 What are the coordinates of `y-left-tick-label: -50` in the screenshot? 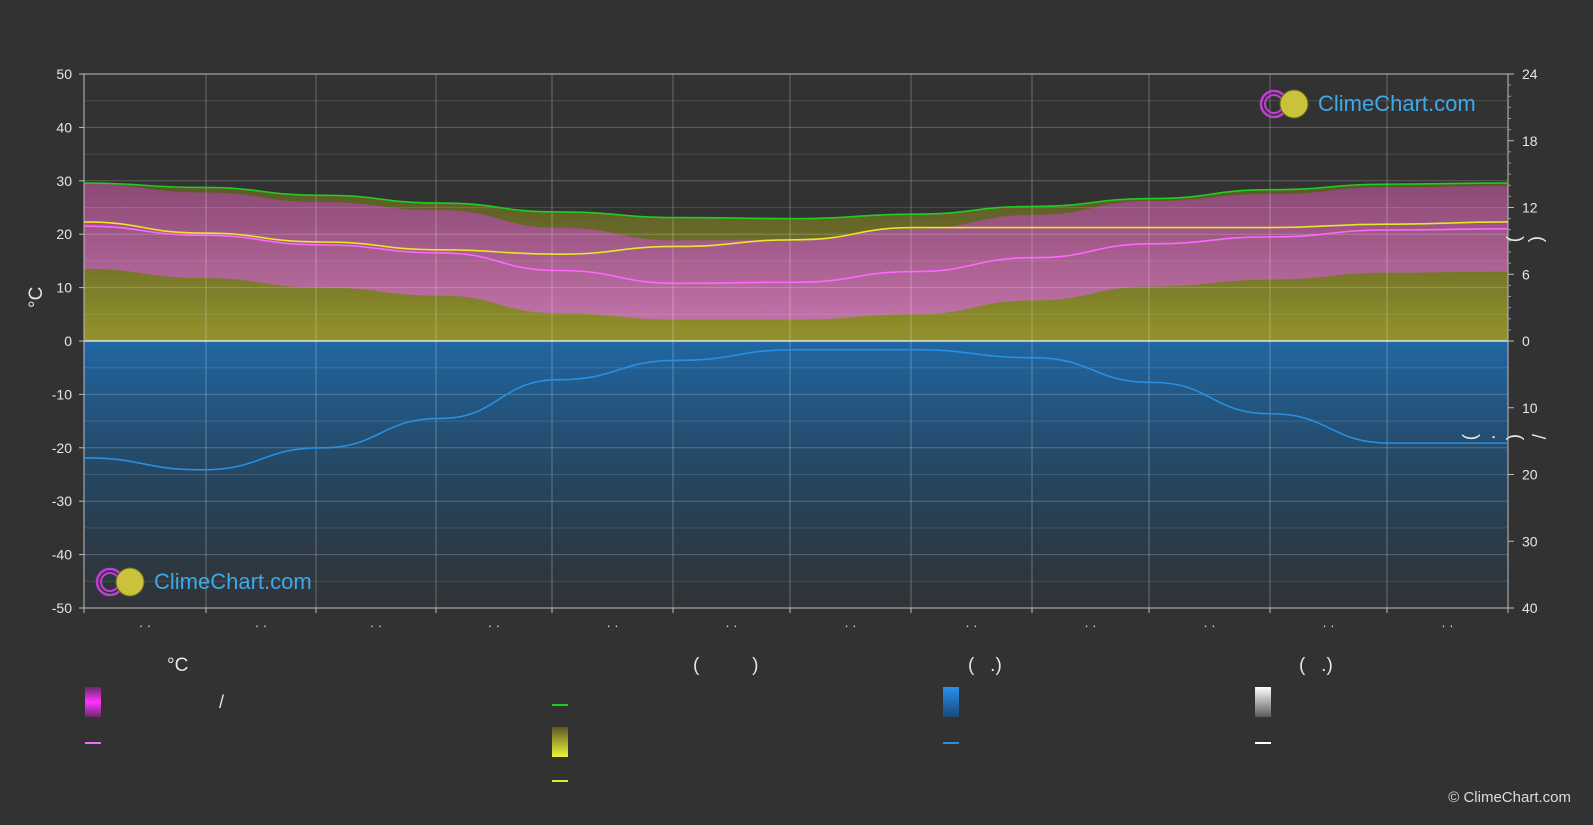 It's located at (62, 608).